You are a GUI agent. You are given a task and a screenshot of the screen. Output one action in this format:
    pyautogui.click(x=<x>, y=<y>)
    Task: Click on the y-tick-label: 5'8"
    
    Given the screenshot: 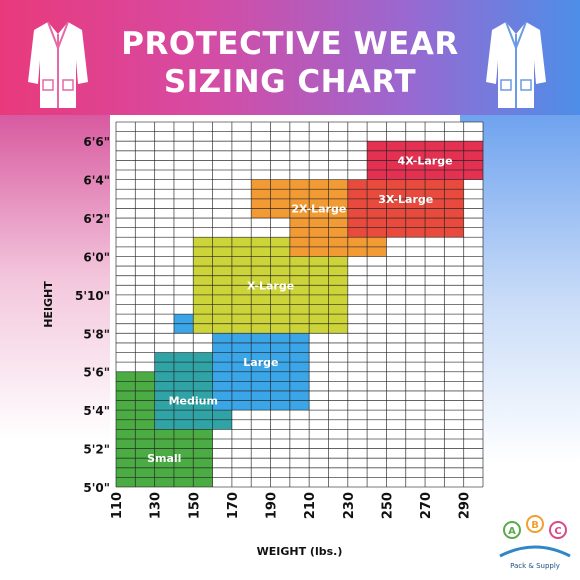 What is the action you would take?
    pyautogui.click(x=96, y=334)
    